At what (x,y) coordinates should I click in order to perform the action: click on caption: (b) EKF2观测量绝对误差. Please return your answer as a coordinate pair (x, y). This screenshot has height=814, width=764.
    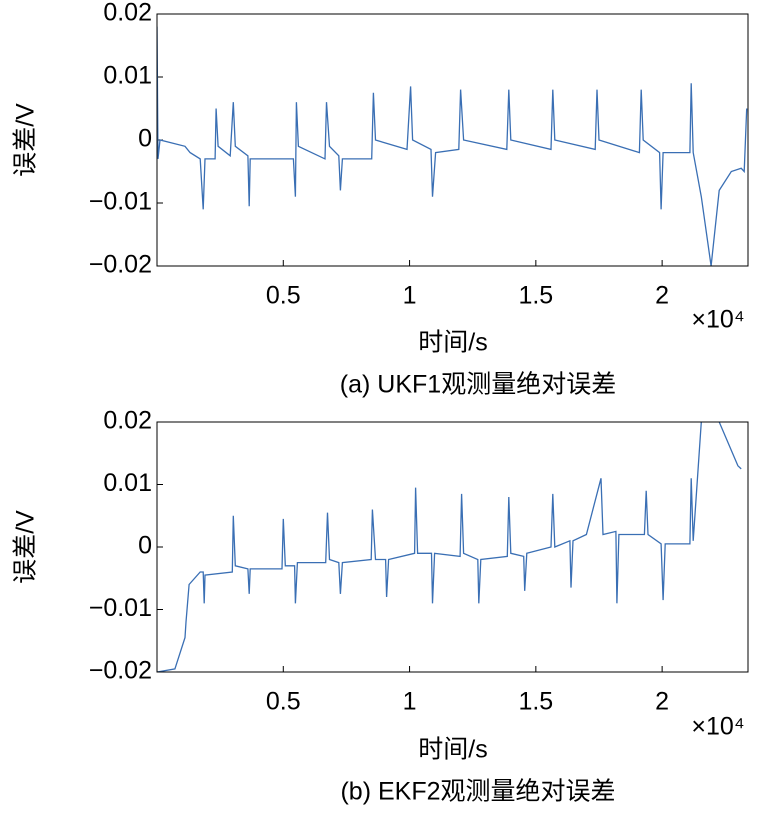
    Looking at the image, I should click on (477, 792).